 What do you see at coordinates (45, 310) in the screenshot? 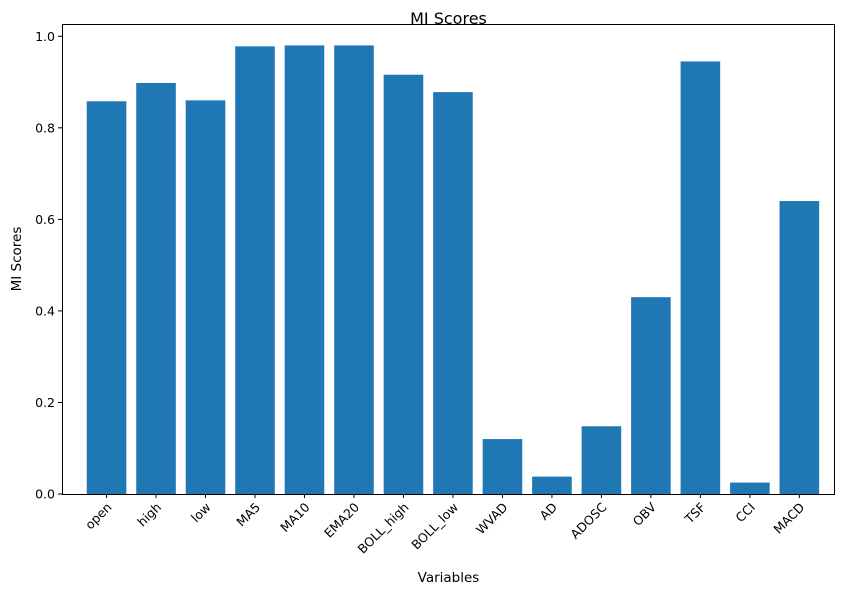
I see `y-tick-label: 0.4` at bounding box center [45, 310].